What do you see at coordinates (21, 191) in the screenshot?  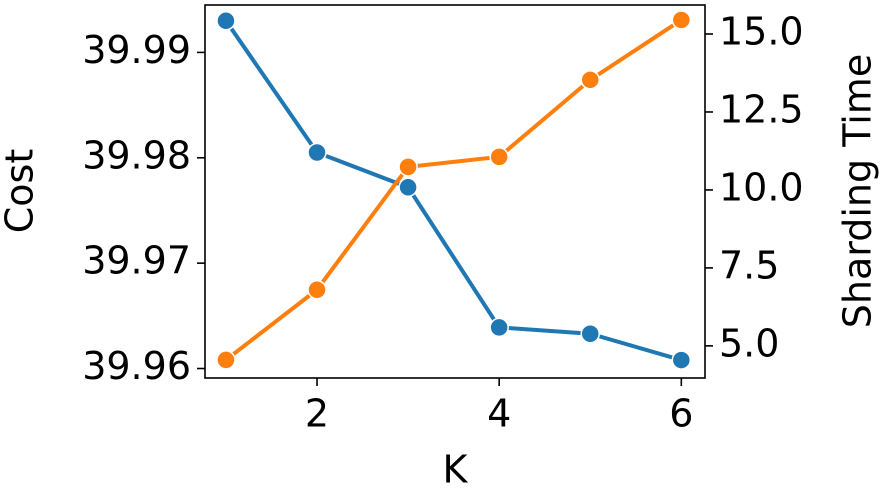 I see `y-axis-label: Cost` at bounding box center [21, 191].